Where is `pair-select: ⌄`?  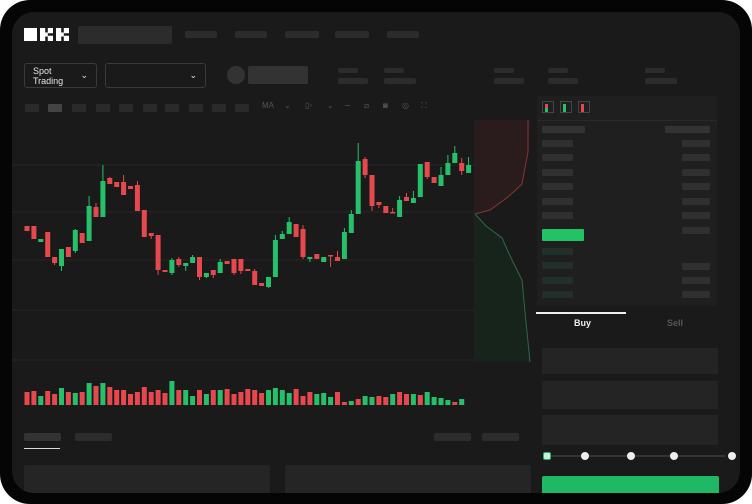 pair-select: ⌄ is located at coordinates (155, 75).